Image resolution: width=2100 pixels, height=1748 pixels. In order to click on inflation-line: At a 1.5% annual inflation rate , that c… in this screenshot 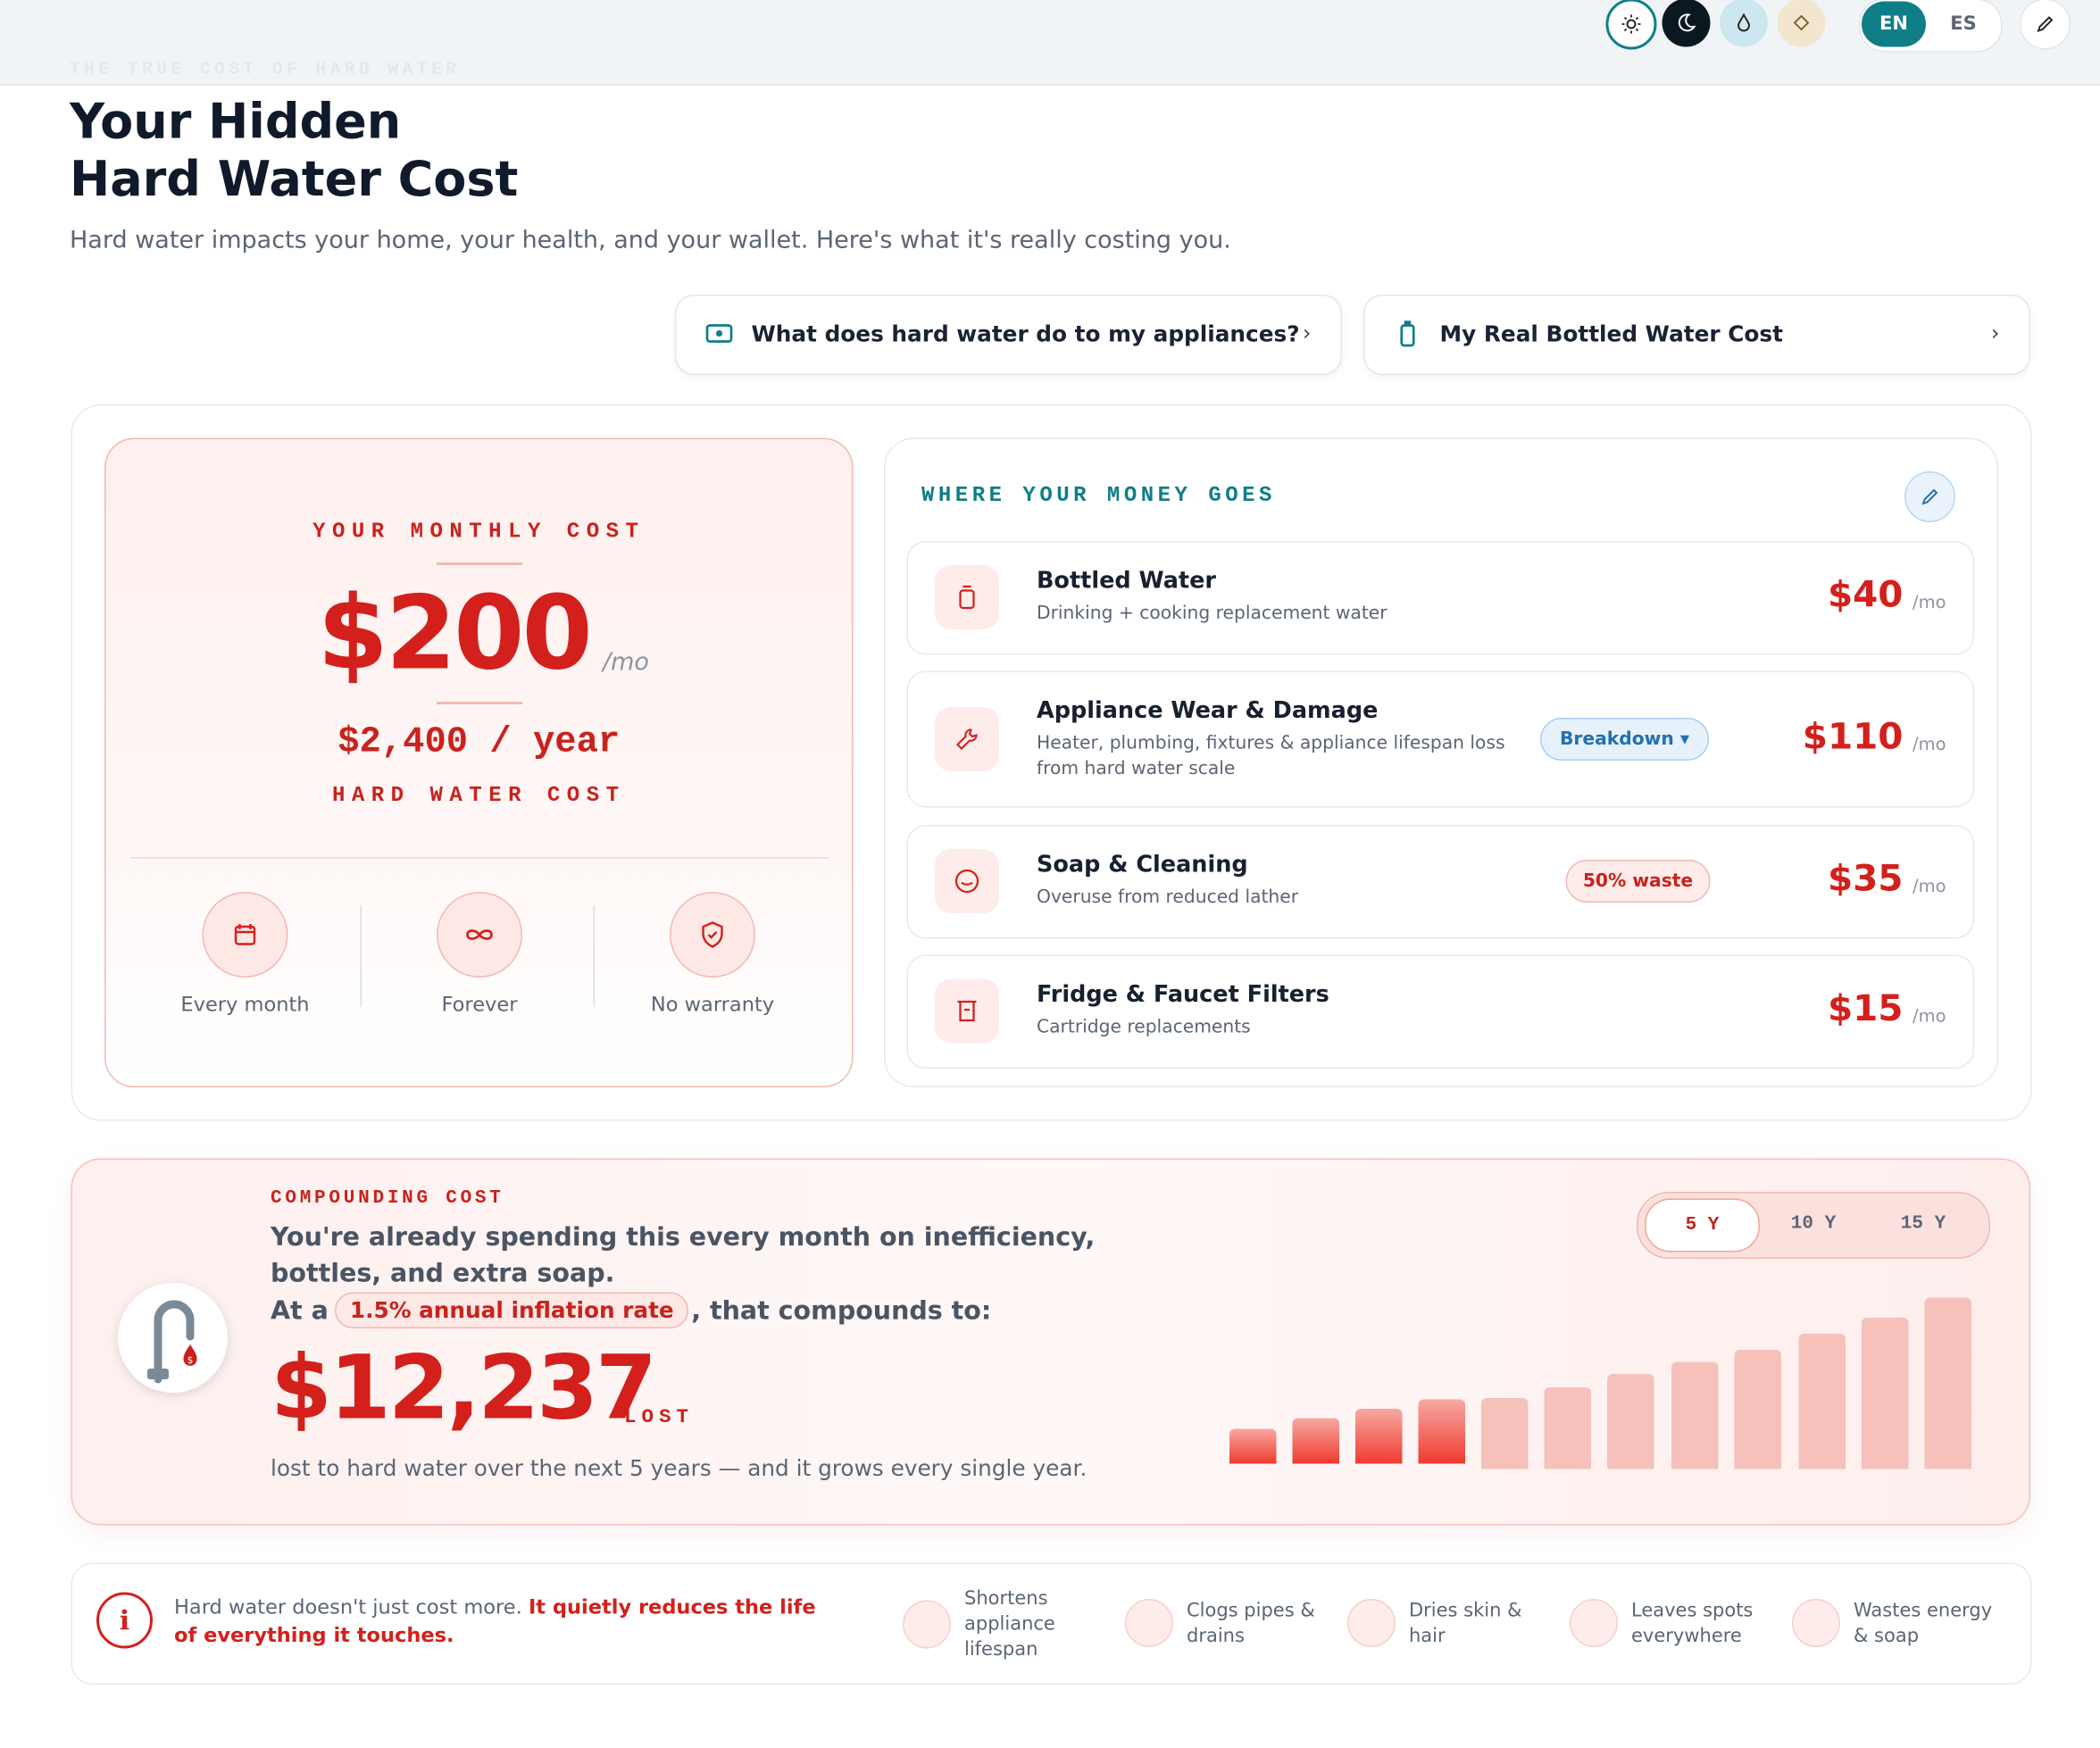, I will do `click(632, 1310)`.